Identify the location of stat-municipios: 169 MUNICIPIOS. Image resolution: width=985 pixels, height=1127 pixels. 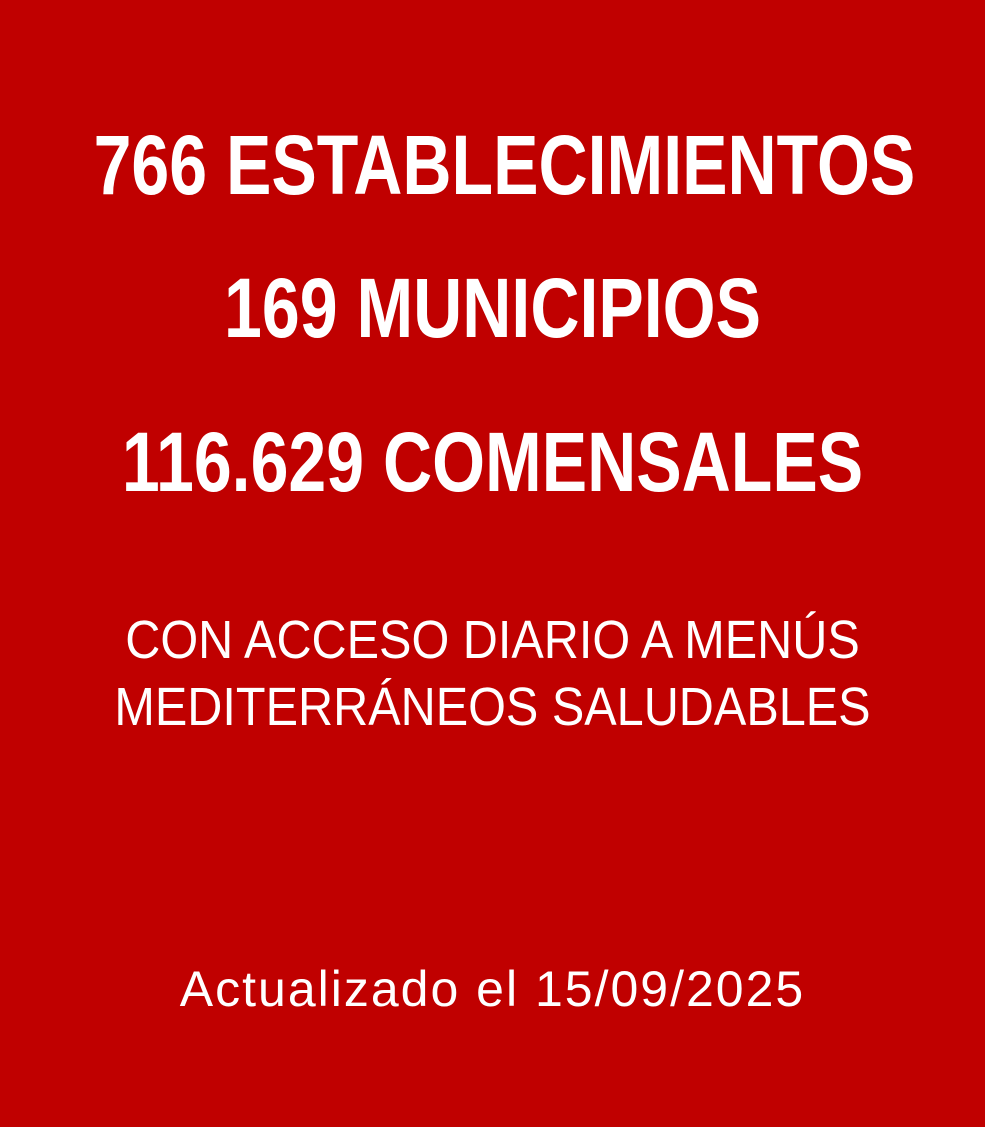
(492, 308).